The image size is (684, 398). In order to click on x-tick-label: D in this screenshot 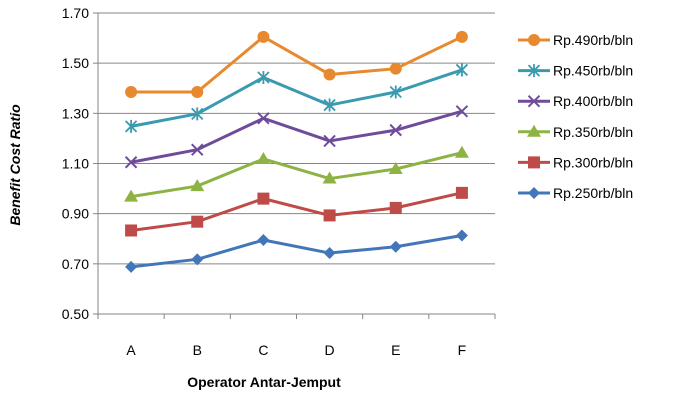, I will do `click(330, 350)`.